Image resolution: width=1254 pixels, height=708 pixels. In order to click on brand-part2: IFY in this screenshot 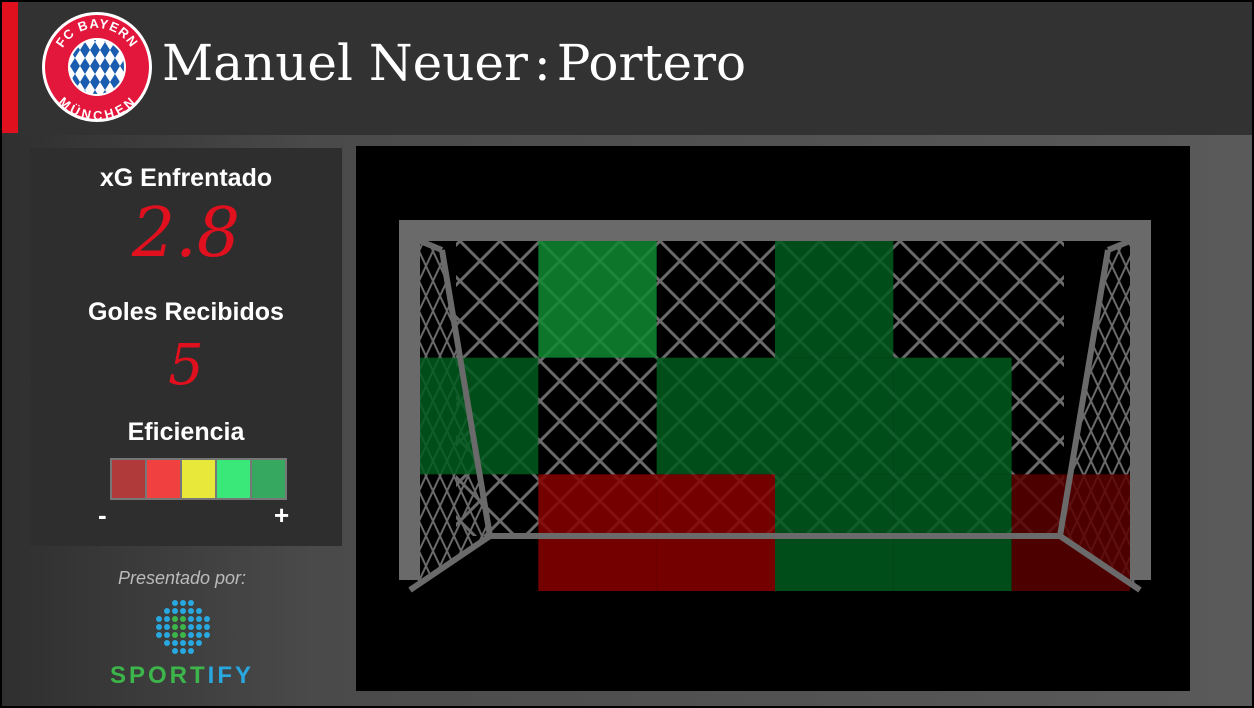, I will do `click(231, 675)`.